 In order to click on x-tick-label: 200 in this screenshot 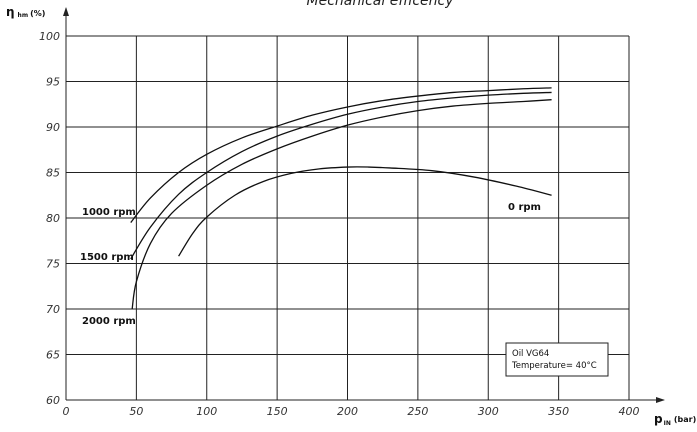, I will do `click(347, 411)`.